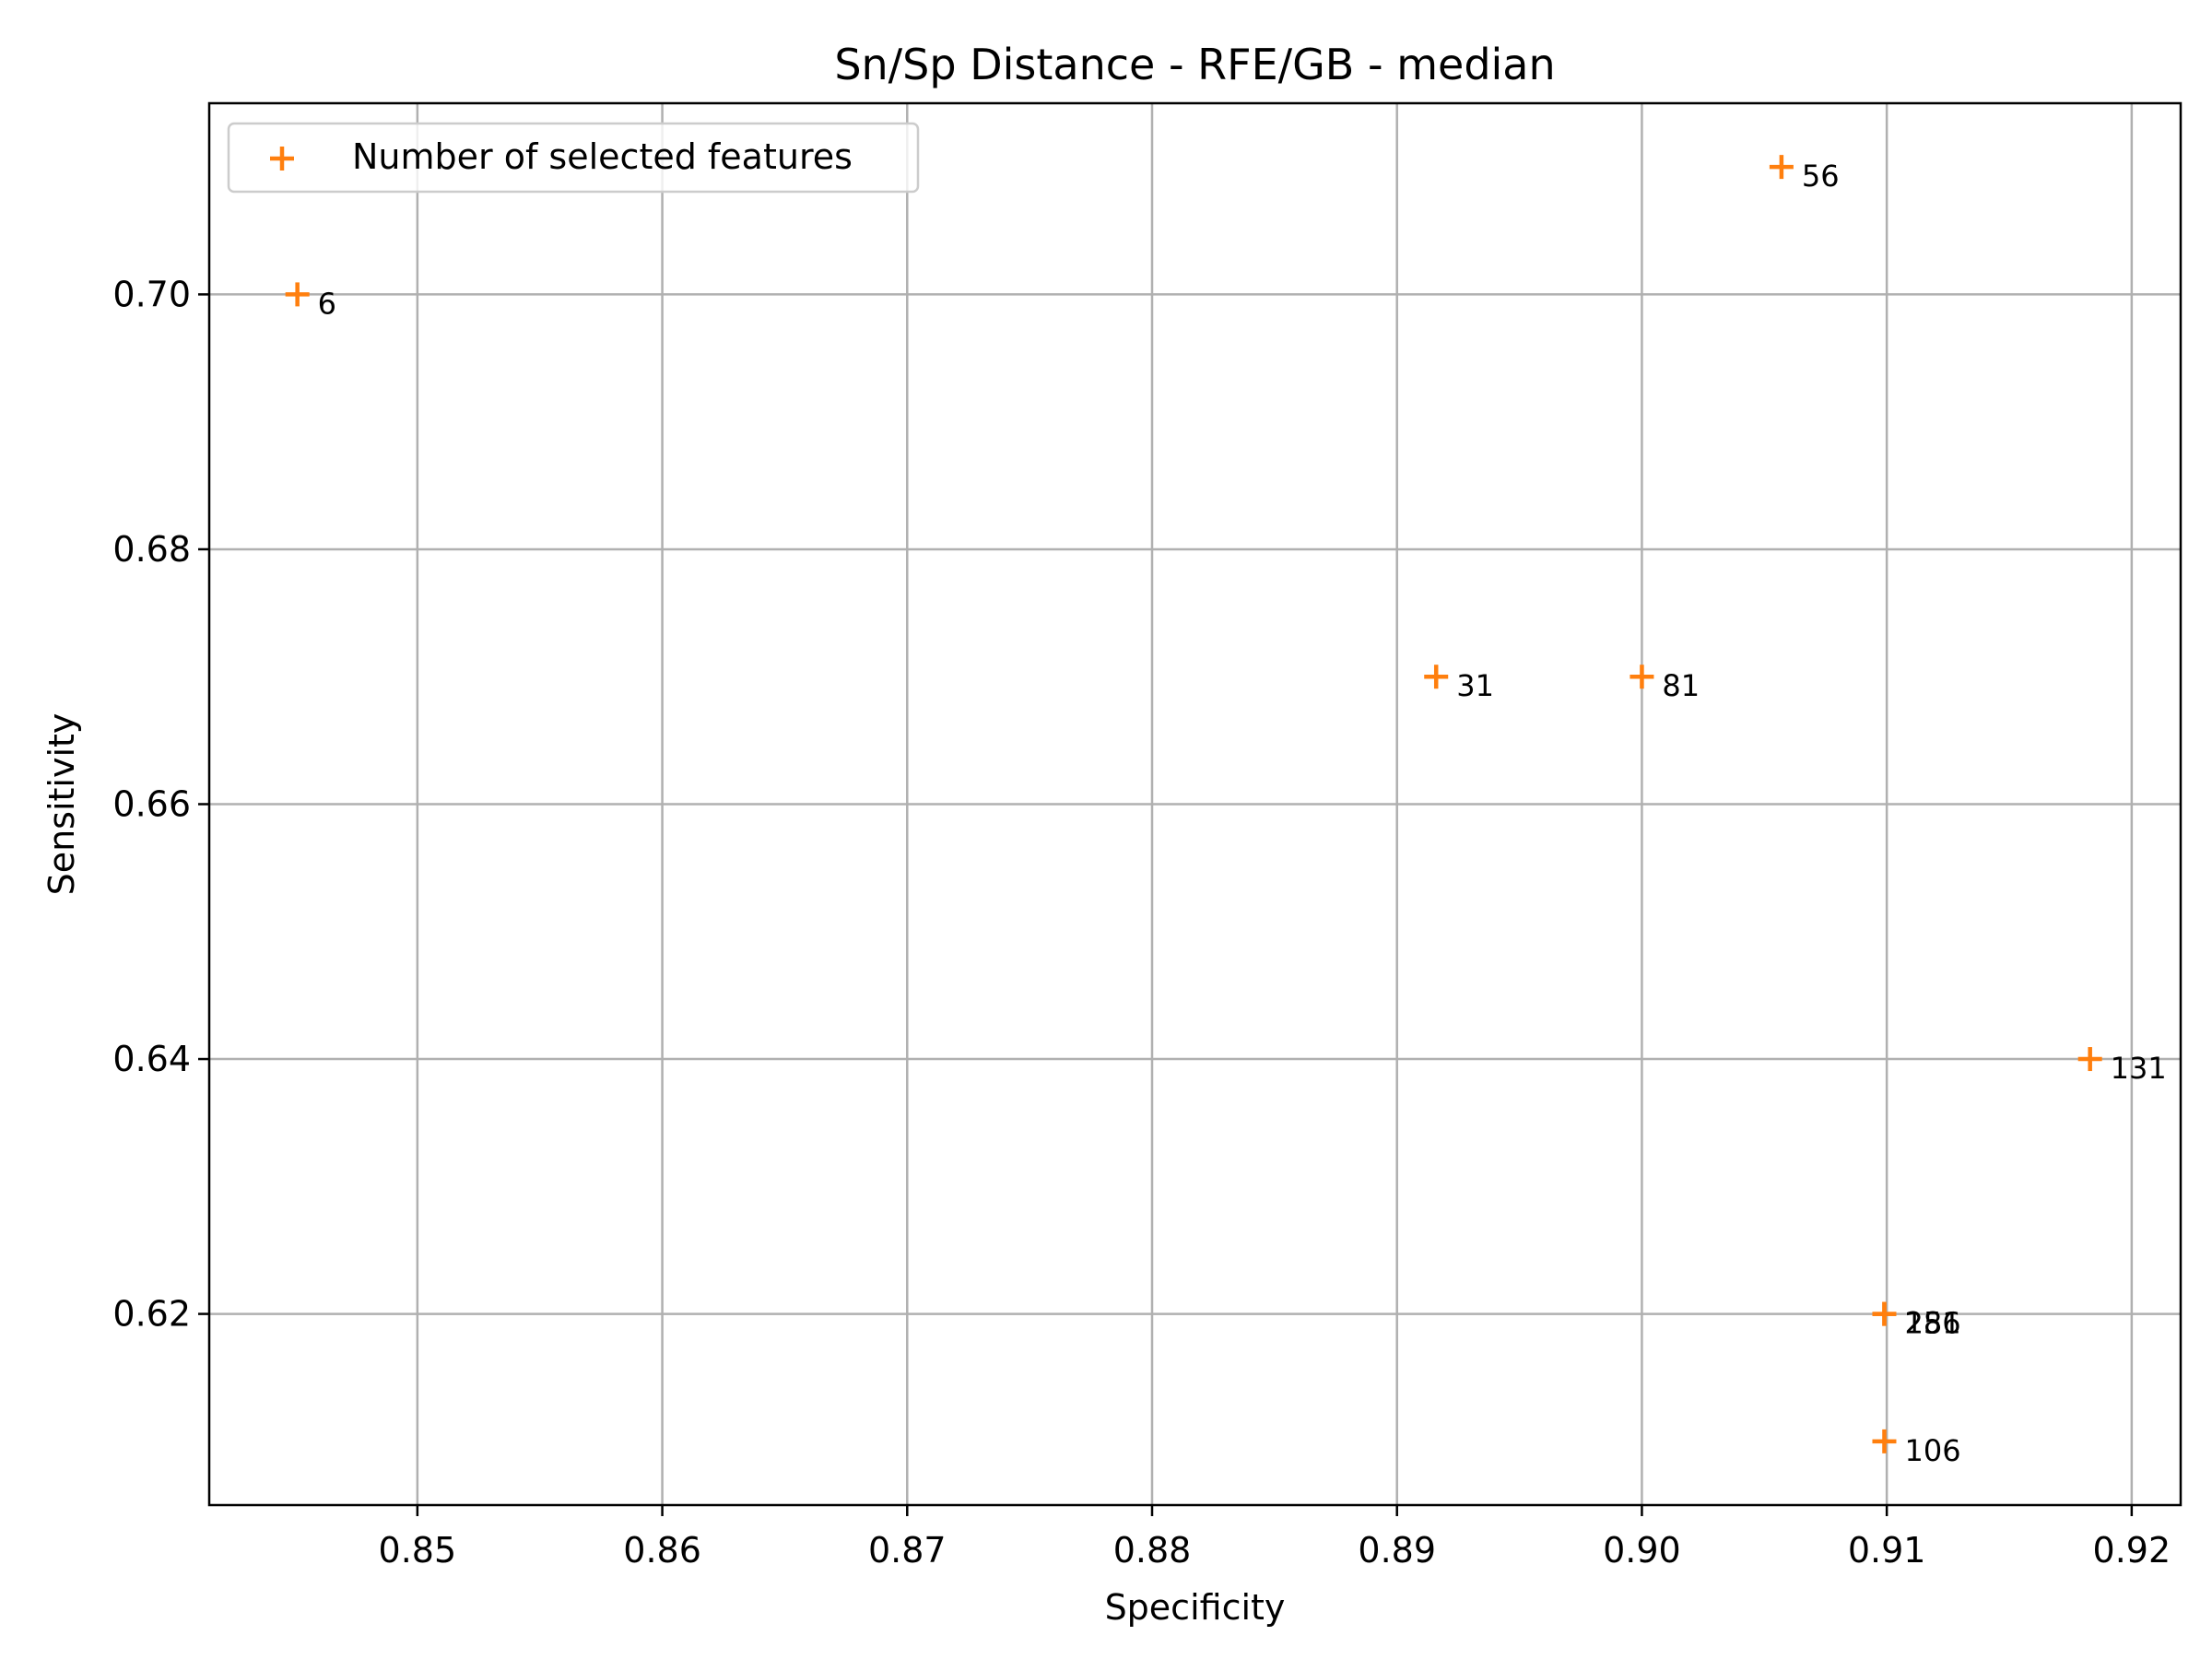 The width and height of the screenshot is (2212, 1659). What do you see at coordinates (2139, 1068) in the screenshot?
I see `data-point-label: 131` at bounding box center [2139, 1068].